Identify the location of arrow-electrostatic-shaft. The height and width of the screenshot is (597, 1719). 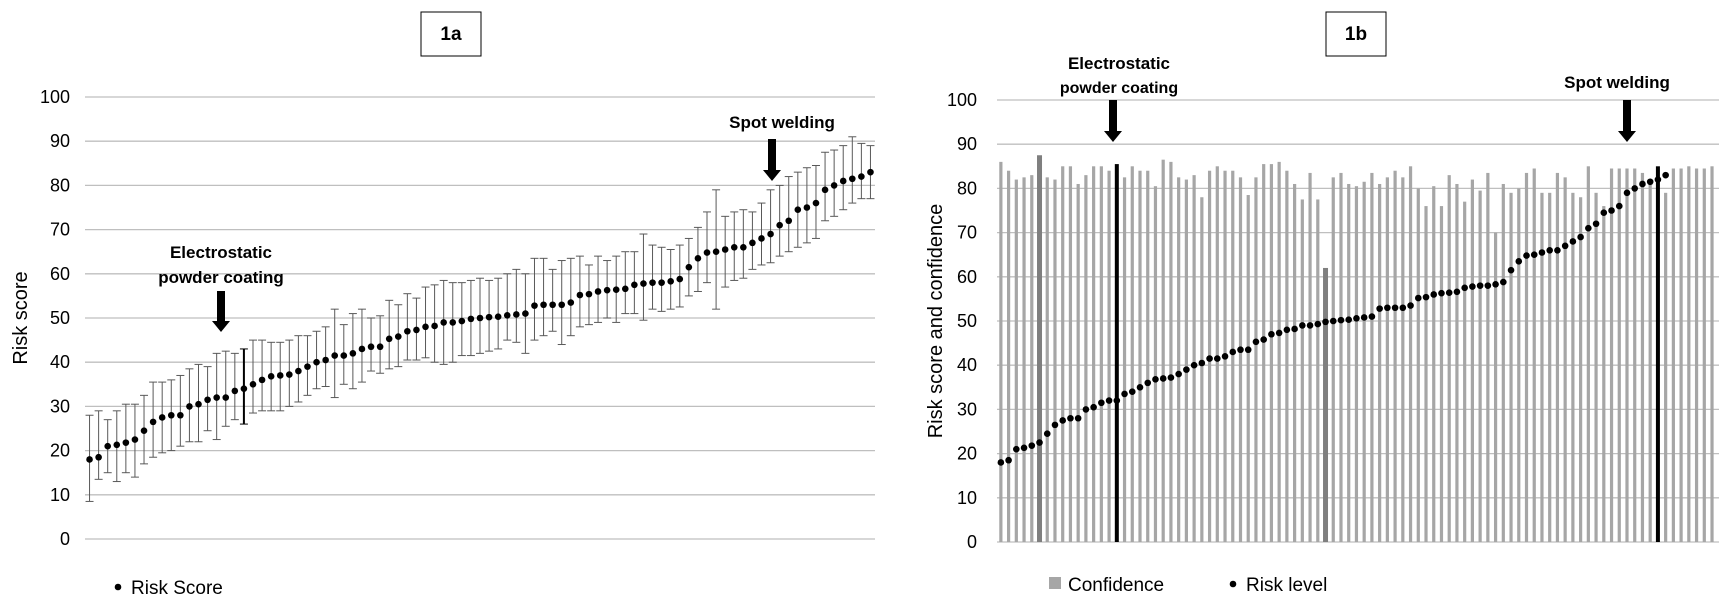
(221, 306).